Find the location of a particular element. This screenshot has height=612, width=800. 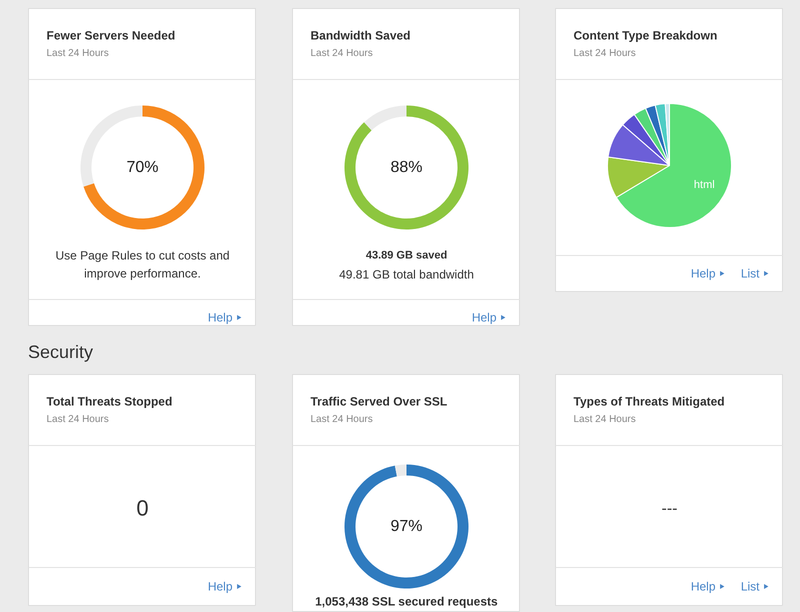

text: Total Threats Stopped is located at coordinates (109, 401).